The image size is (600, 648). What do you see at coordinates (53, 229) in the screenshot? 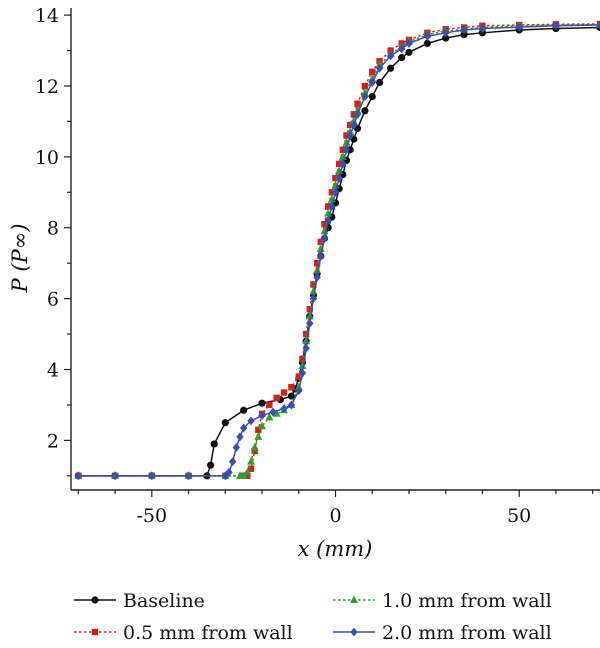
I see `y-tick-label: 8` at bounding box center [53, 229].